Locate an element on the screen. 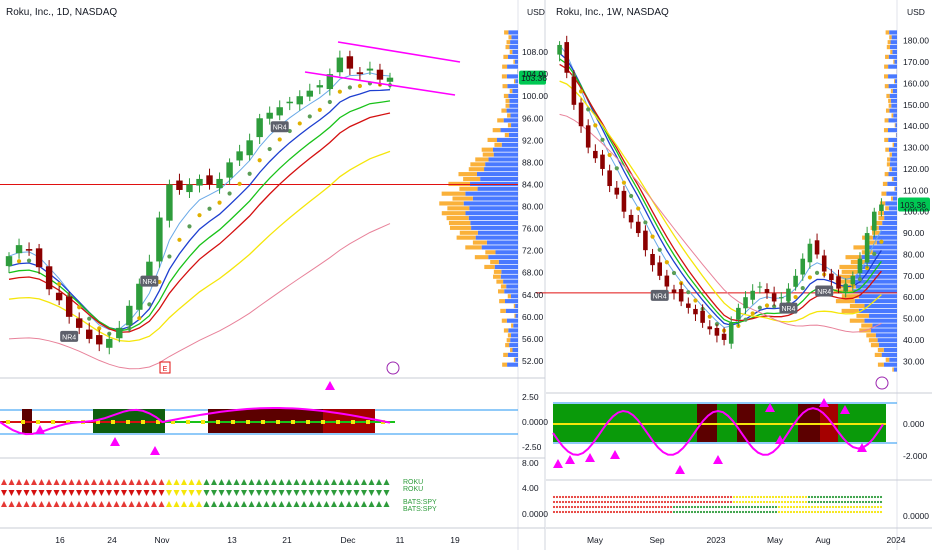 The image size is (932, 555). right-price-tick: 90.00 is located at coordinates (914, 233).